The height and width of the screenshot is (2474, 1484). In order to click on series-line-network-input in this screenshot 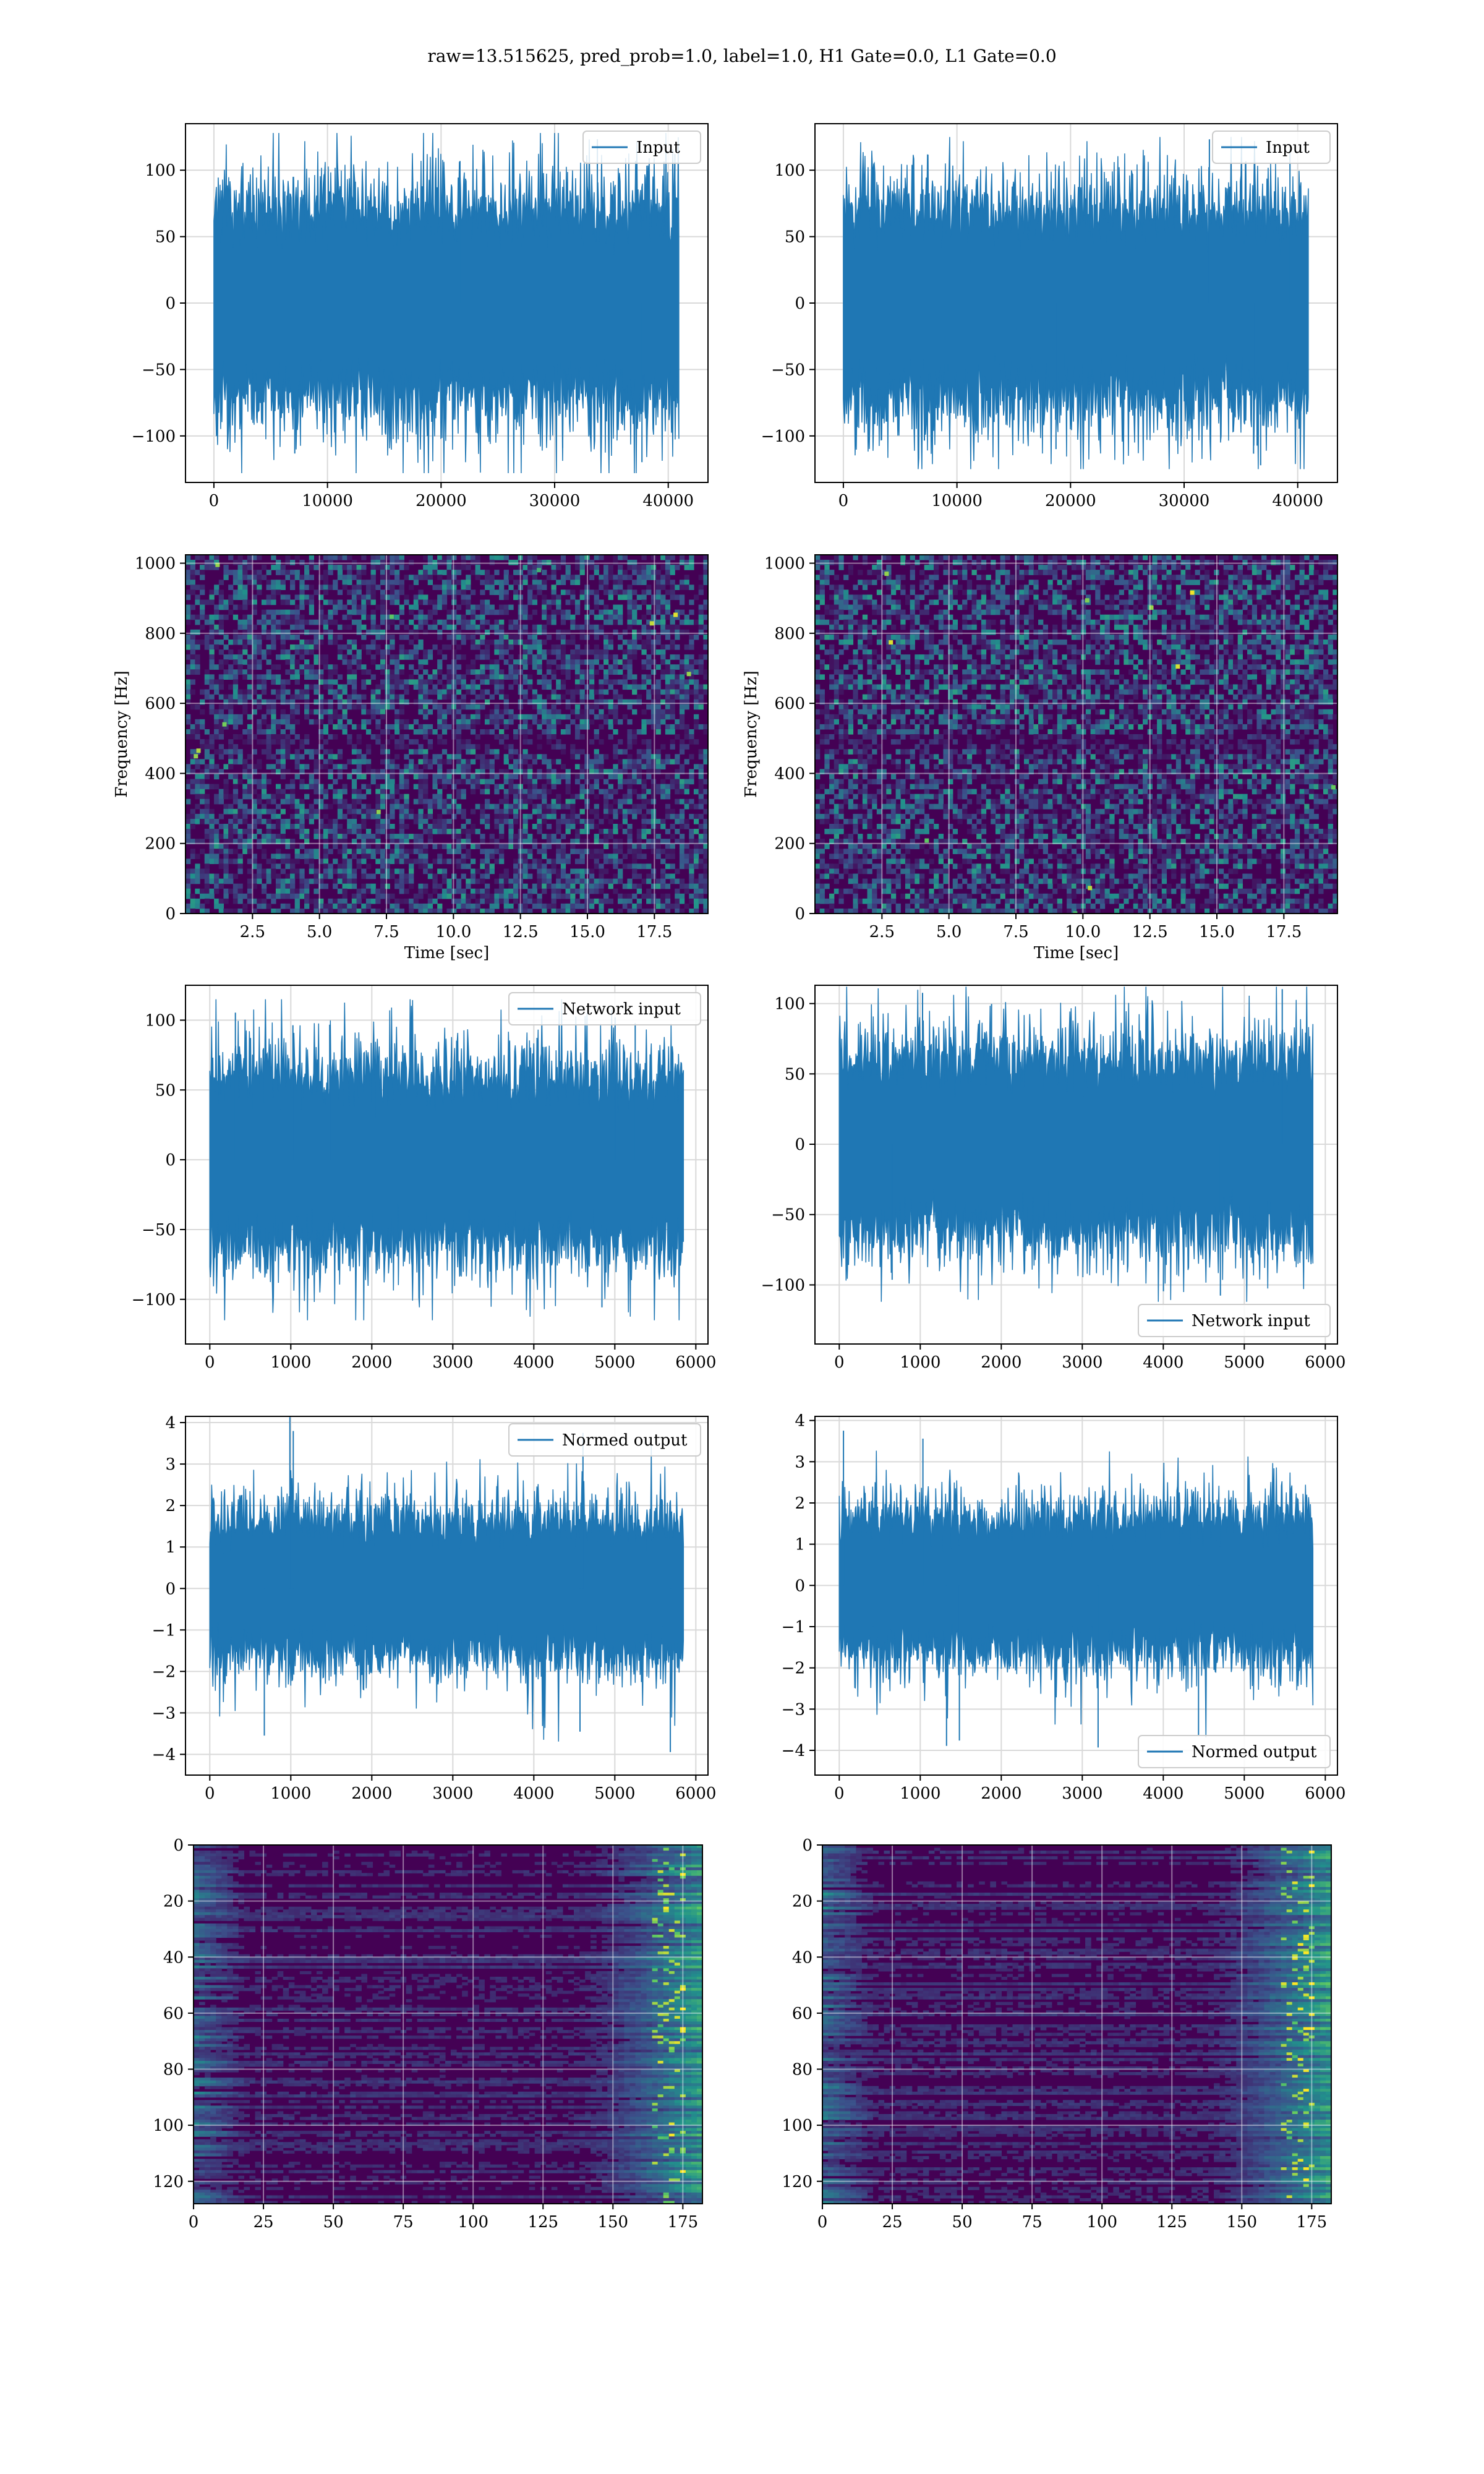, I will do `click(446, 1159)`.